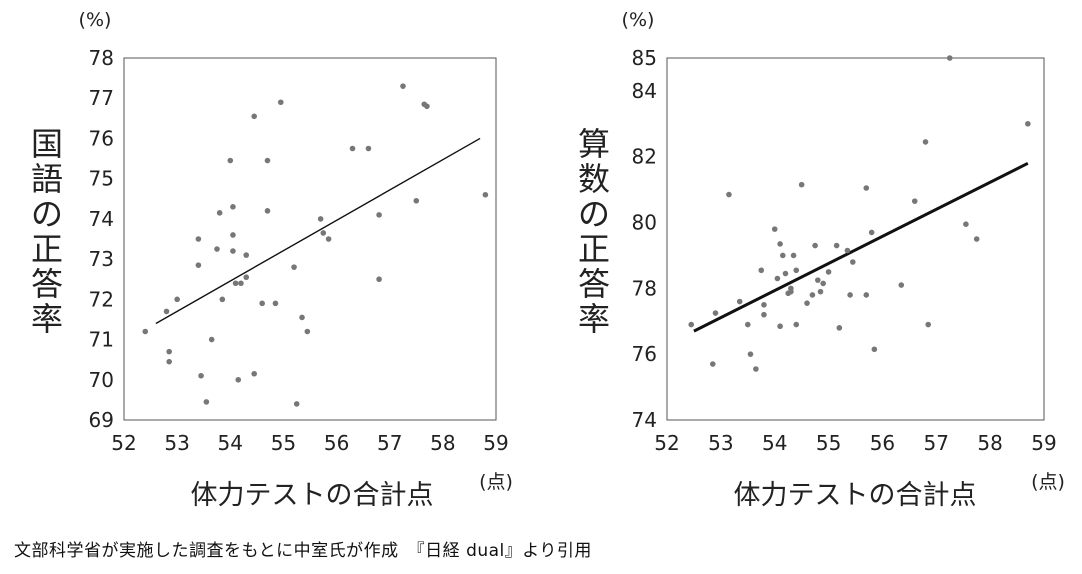  What do you see at coordinates (1043, 443) in the screenshot?
I see `chart2-x-tick-label: 59` at bounding box center [1043, 443].